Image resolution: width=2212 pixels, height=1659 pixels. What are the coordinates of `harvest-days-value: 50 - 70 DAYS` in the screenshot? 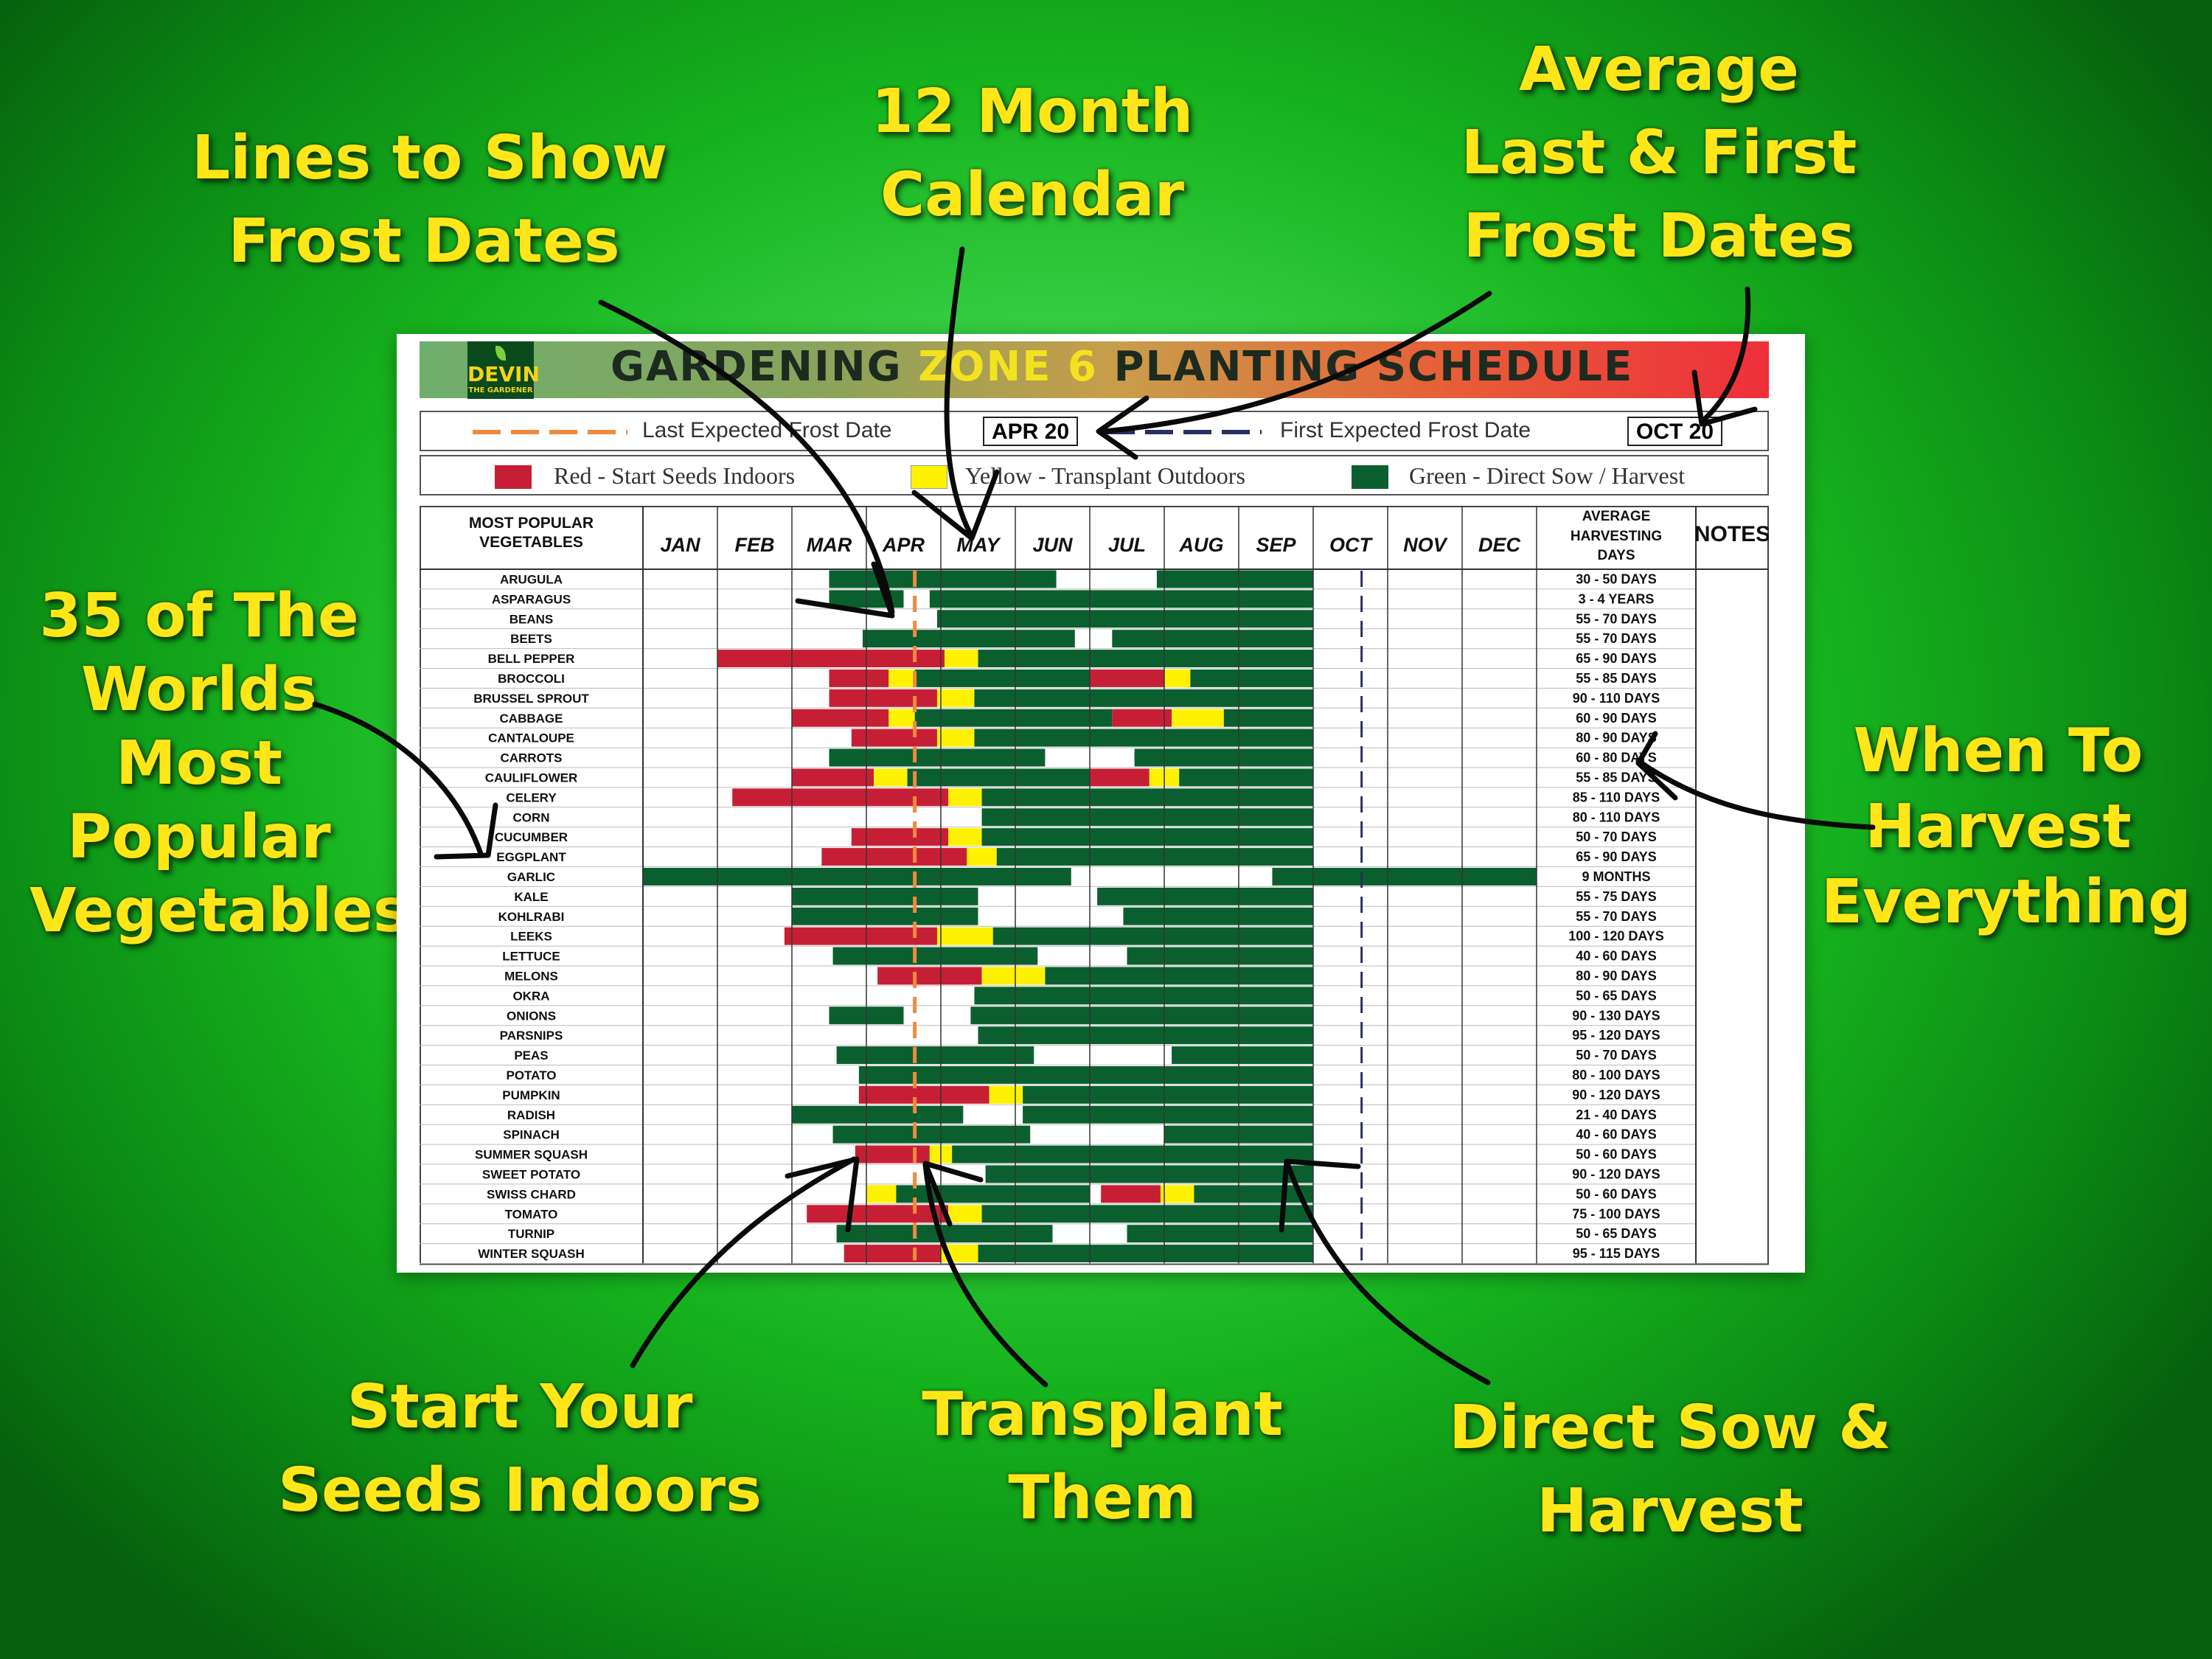 It's located at (1616, 837).